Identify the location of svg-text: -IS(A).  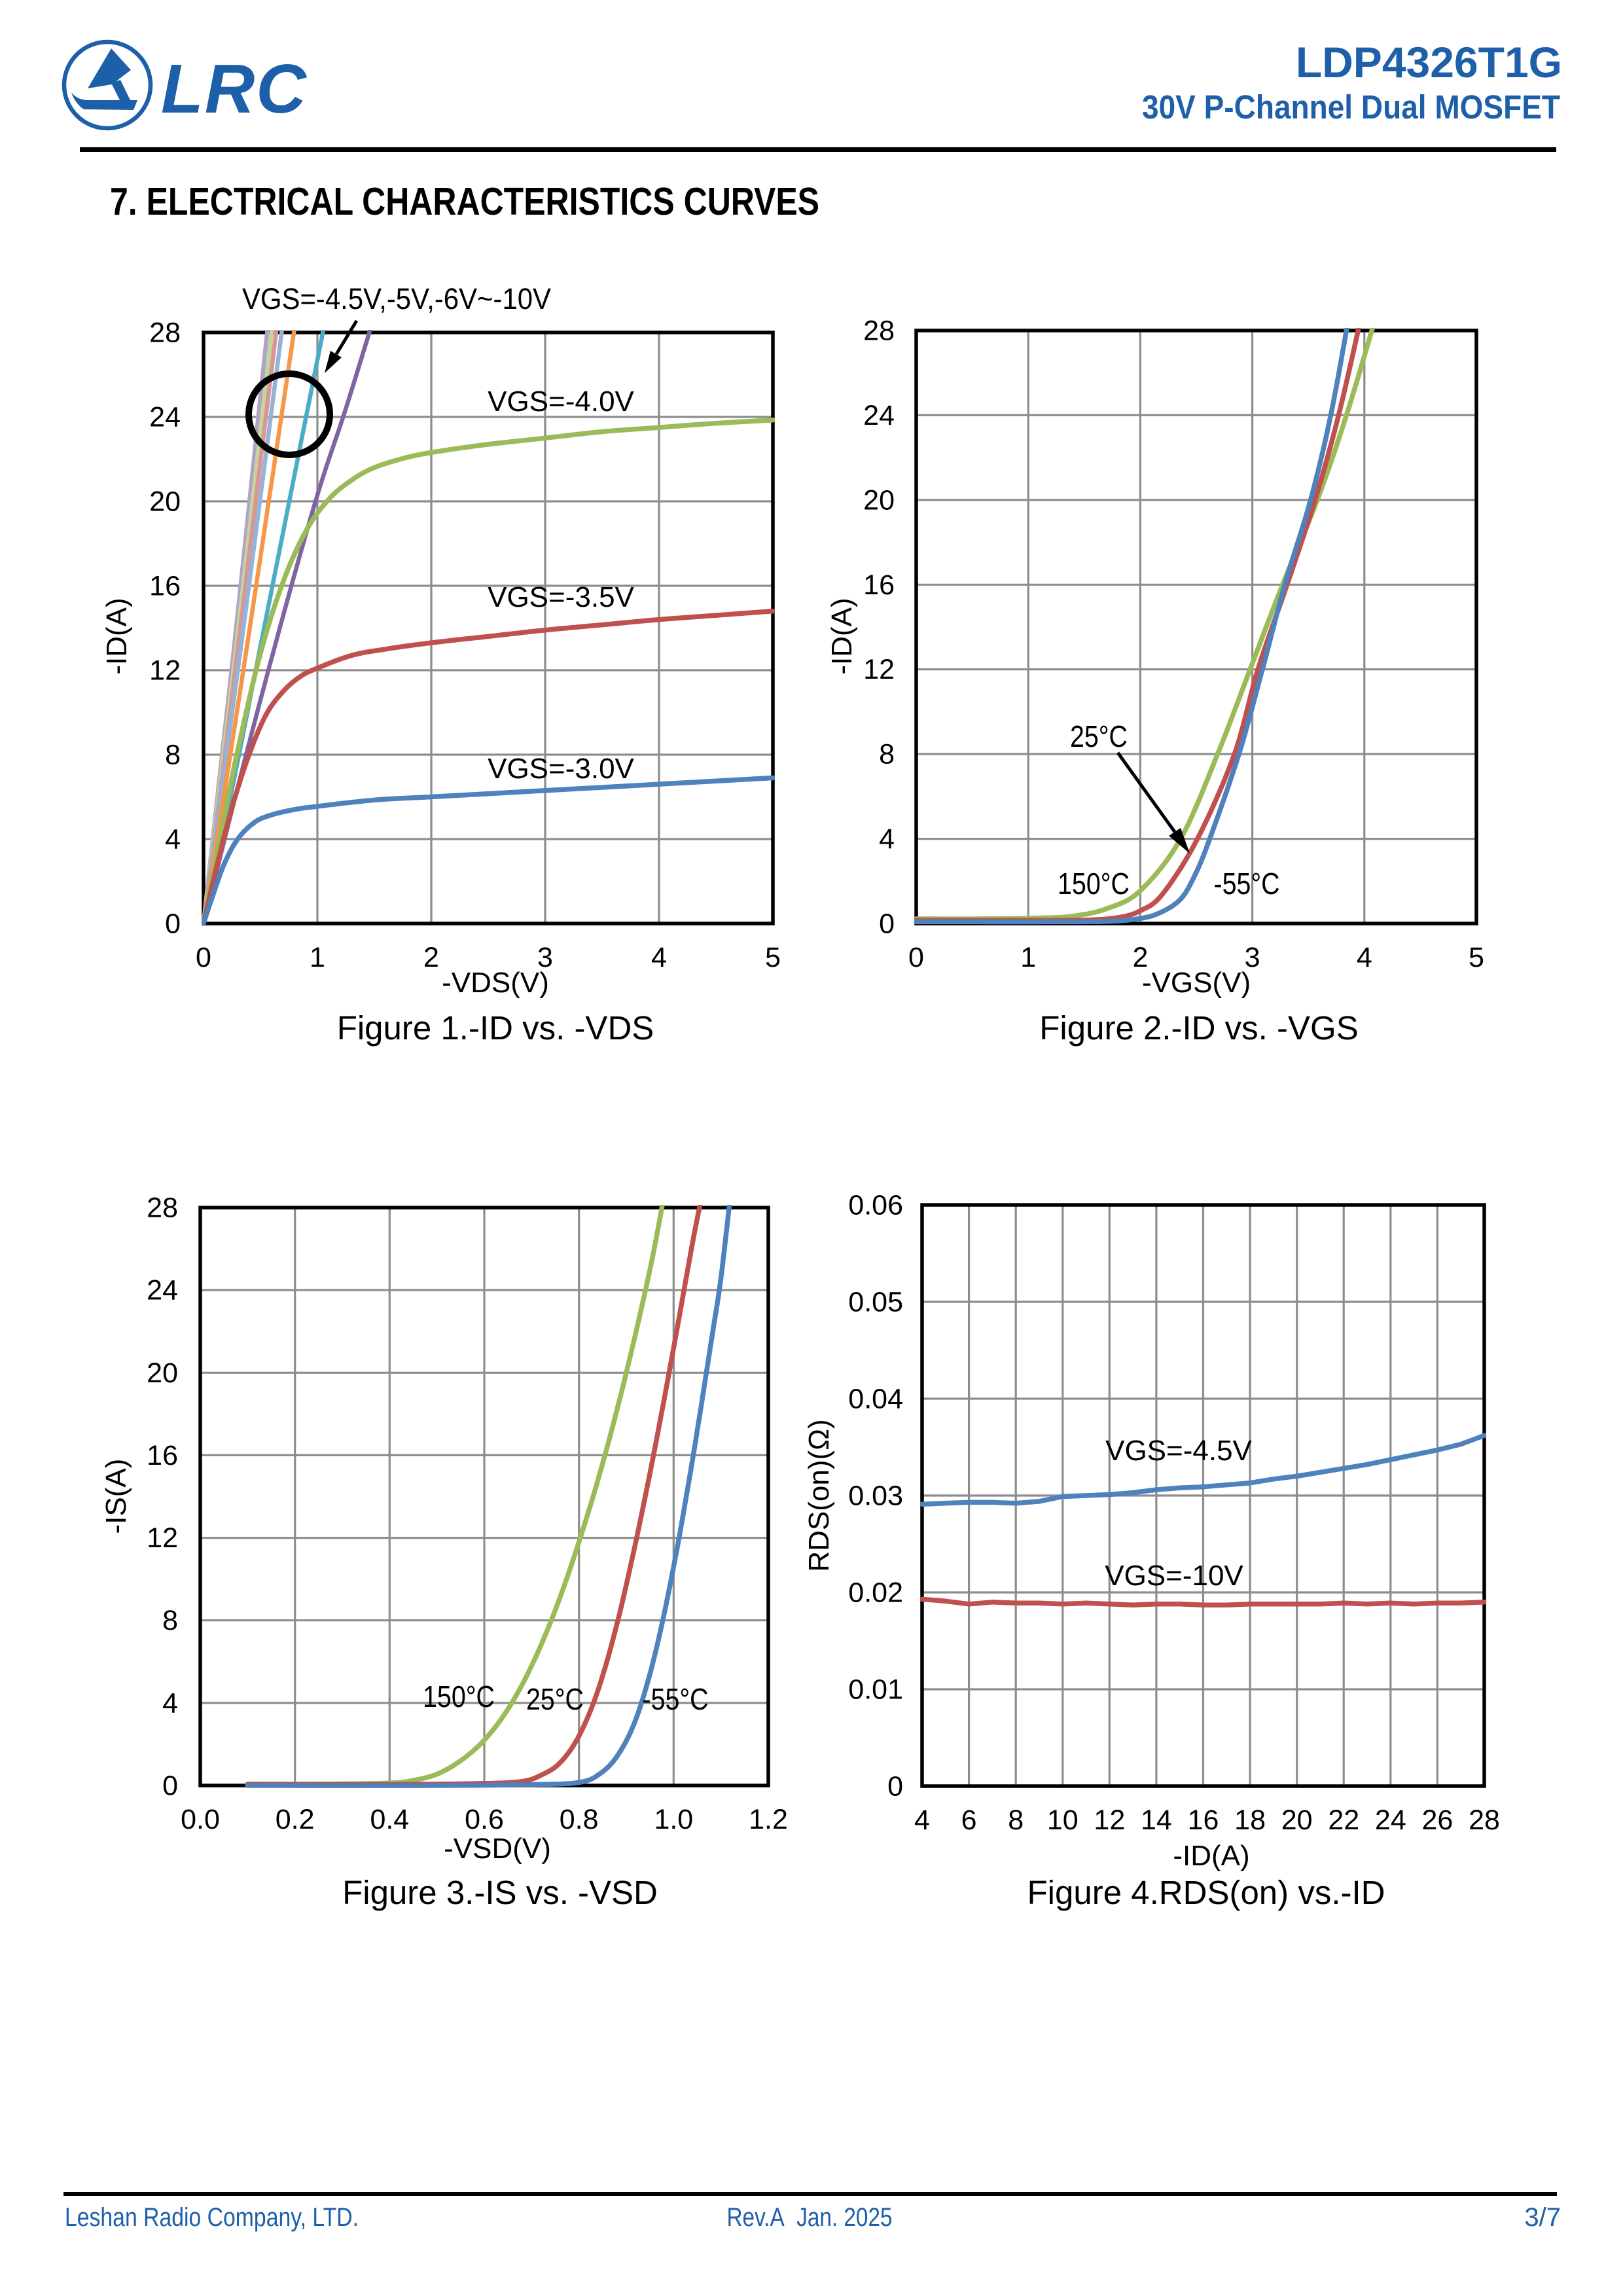
(116, 1496).